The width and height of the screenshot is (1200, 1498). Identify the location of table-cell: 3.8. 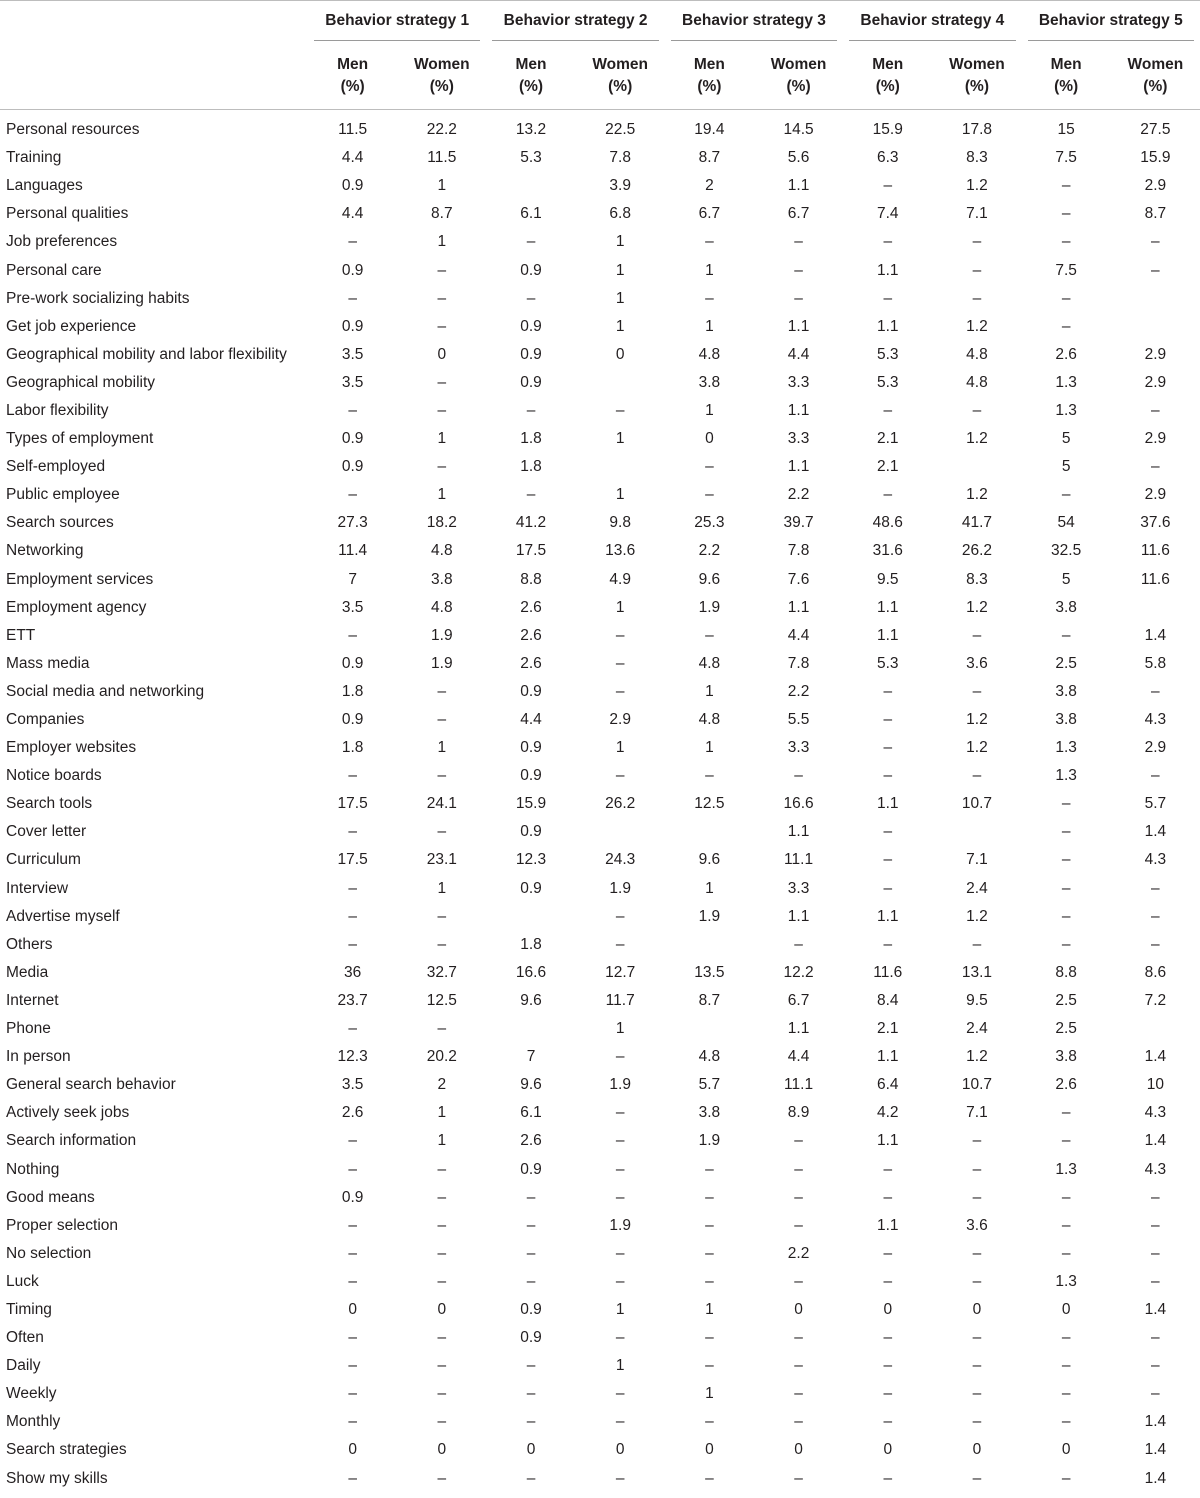
(1066, 1057).